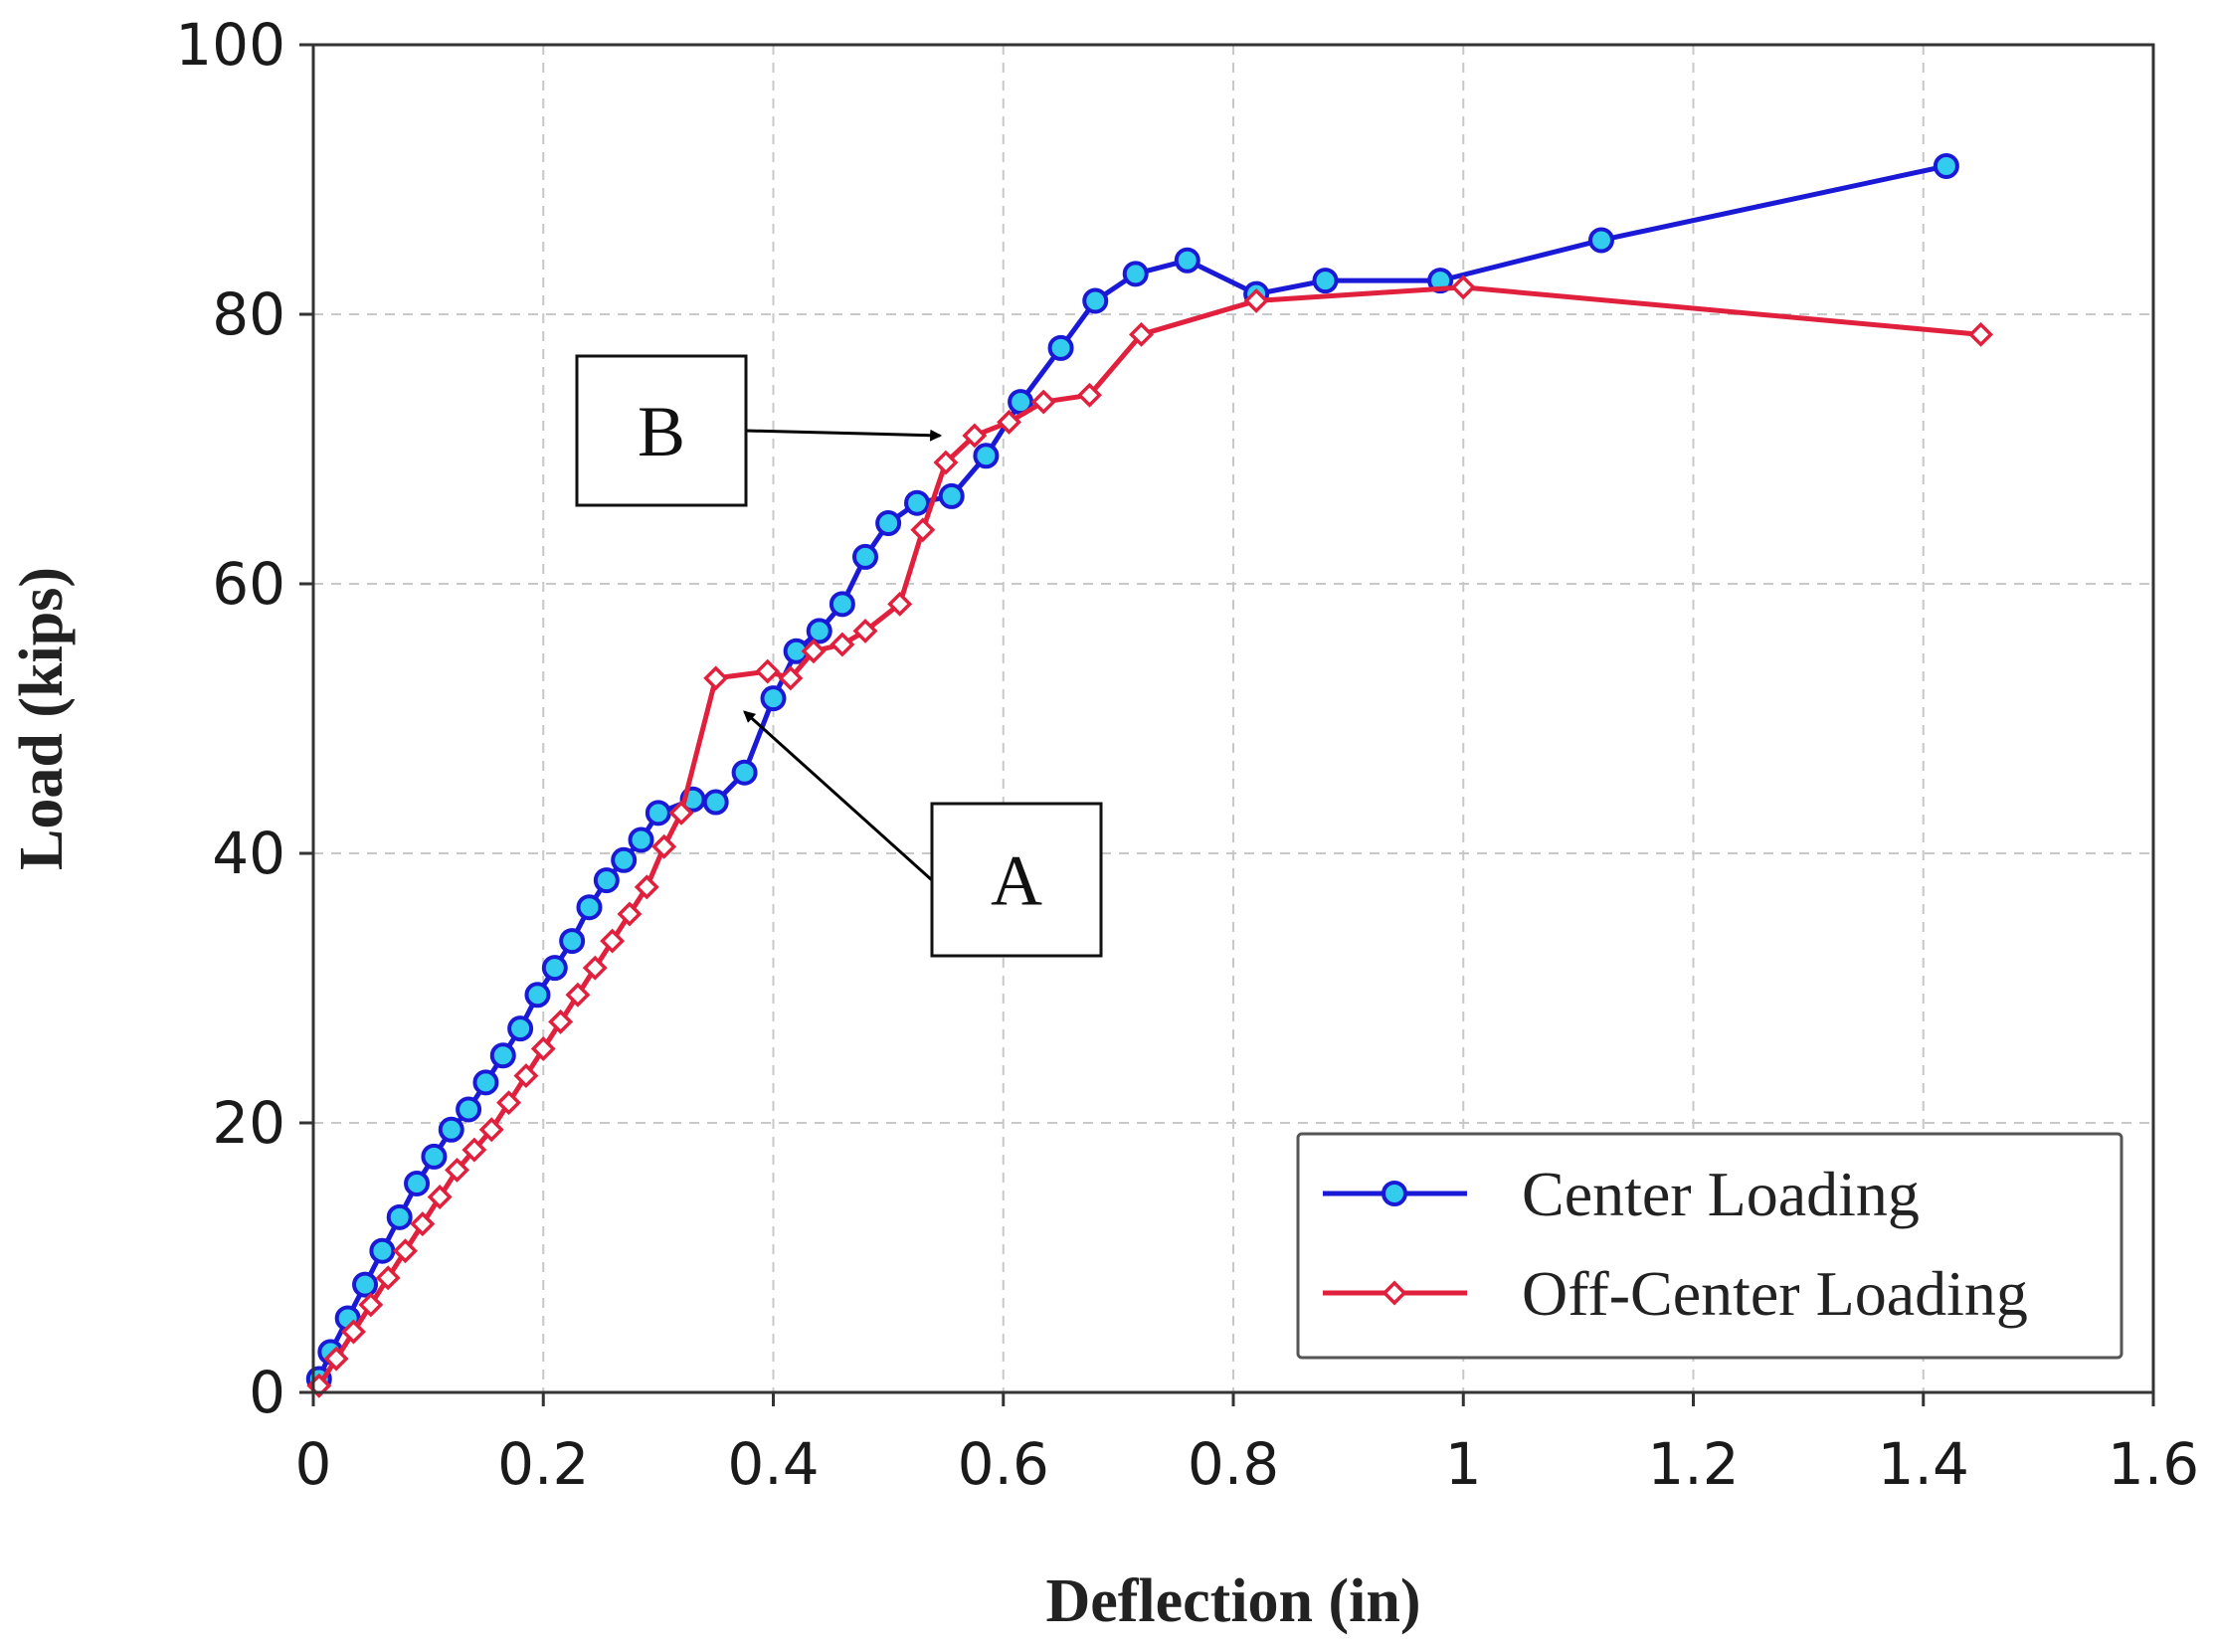  What do you see at coordinates (1233, 1464) in the screenshot?
I see `x-tick-label: 0.8` at bounding box center [1233, 1464].